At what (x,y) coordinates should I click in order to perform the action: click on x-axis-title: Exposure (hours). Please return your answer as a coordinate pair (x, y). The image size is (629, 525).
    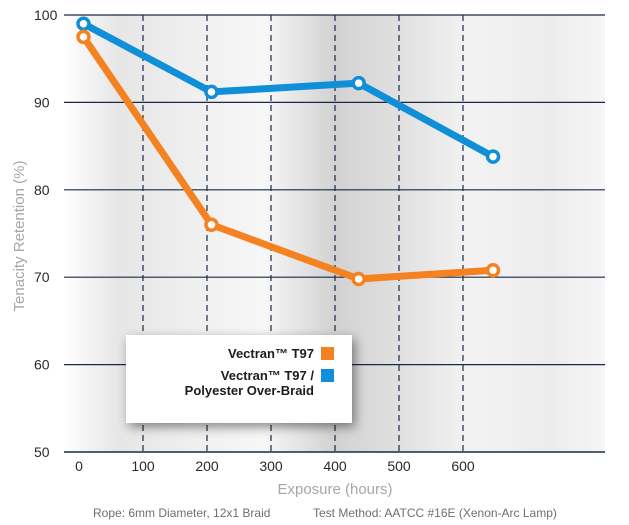
    Looking at the image, I should click on (334, 489).